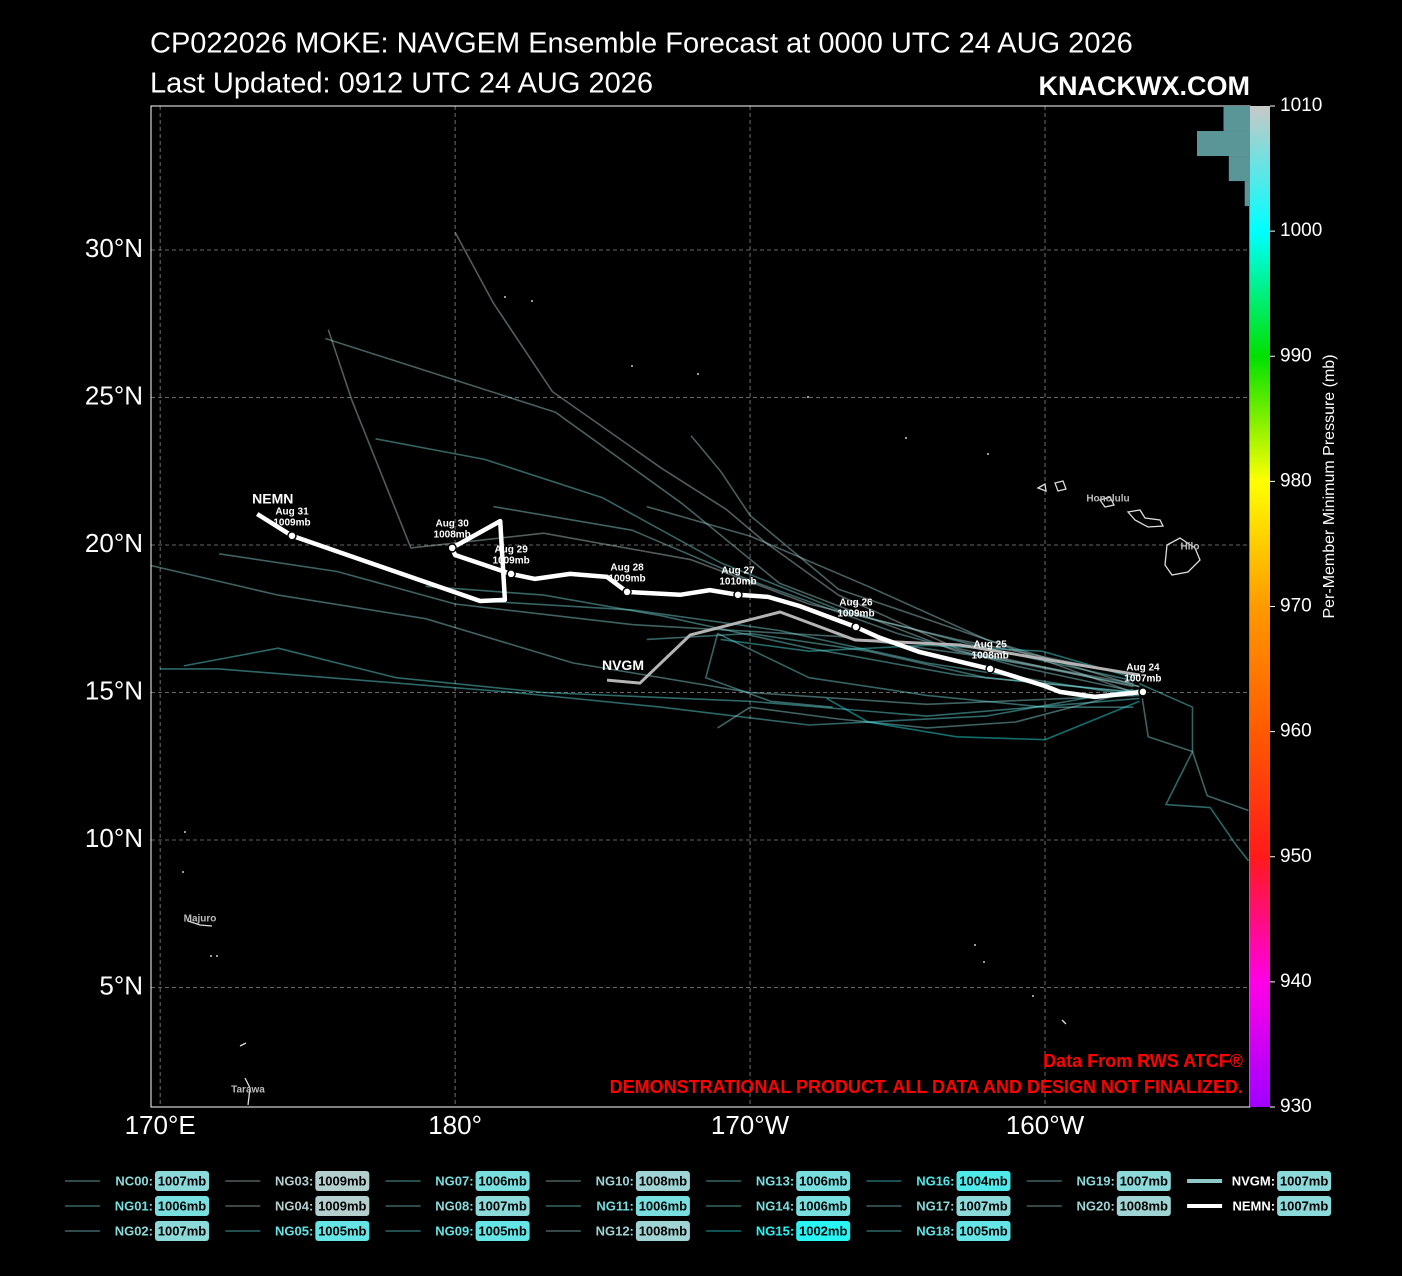 The width and height of the screenshot is (1402, 1276). Describe the element at coordinates (1301, 105) in the screenshot. I see `colorbar-tick-label: 1010` at that location.